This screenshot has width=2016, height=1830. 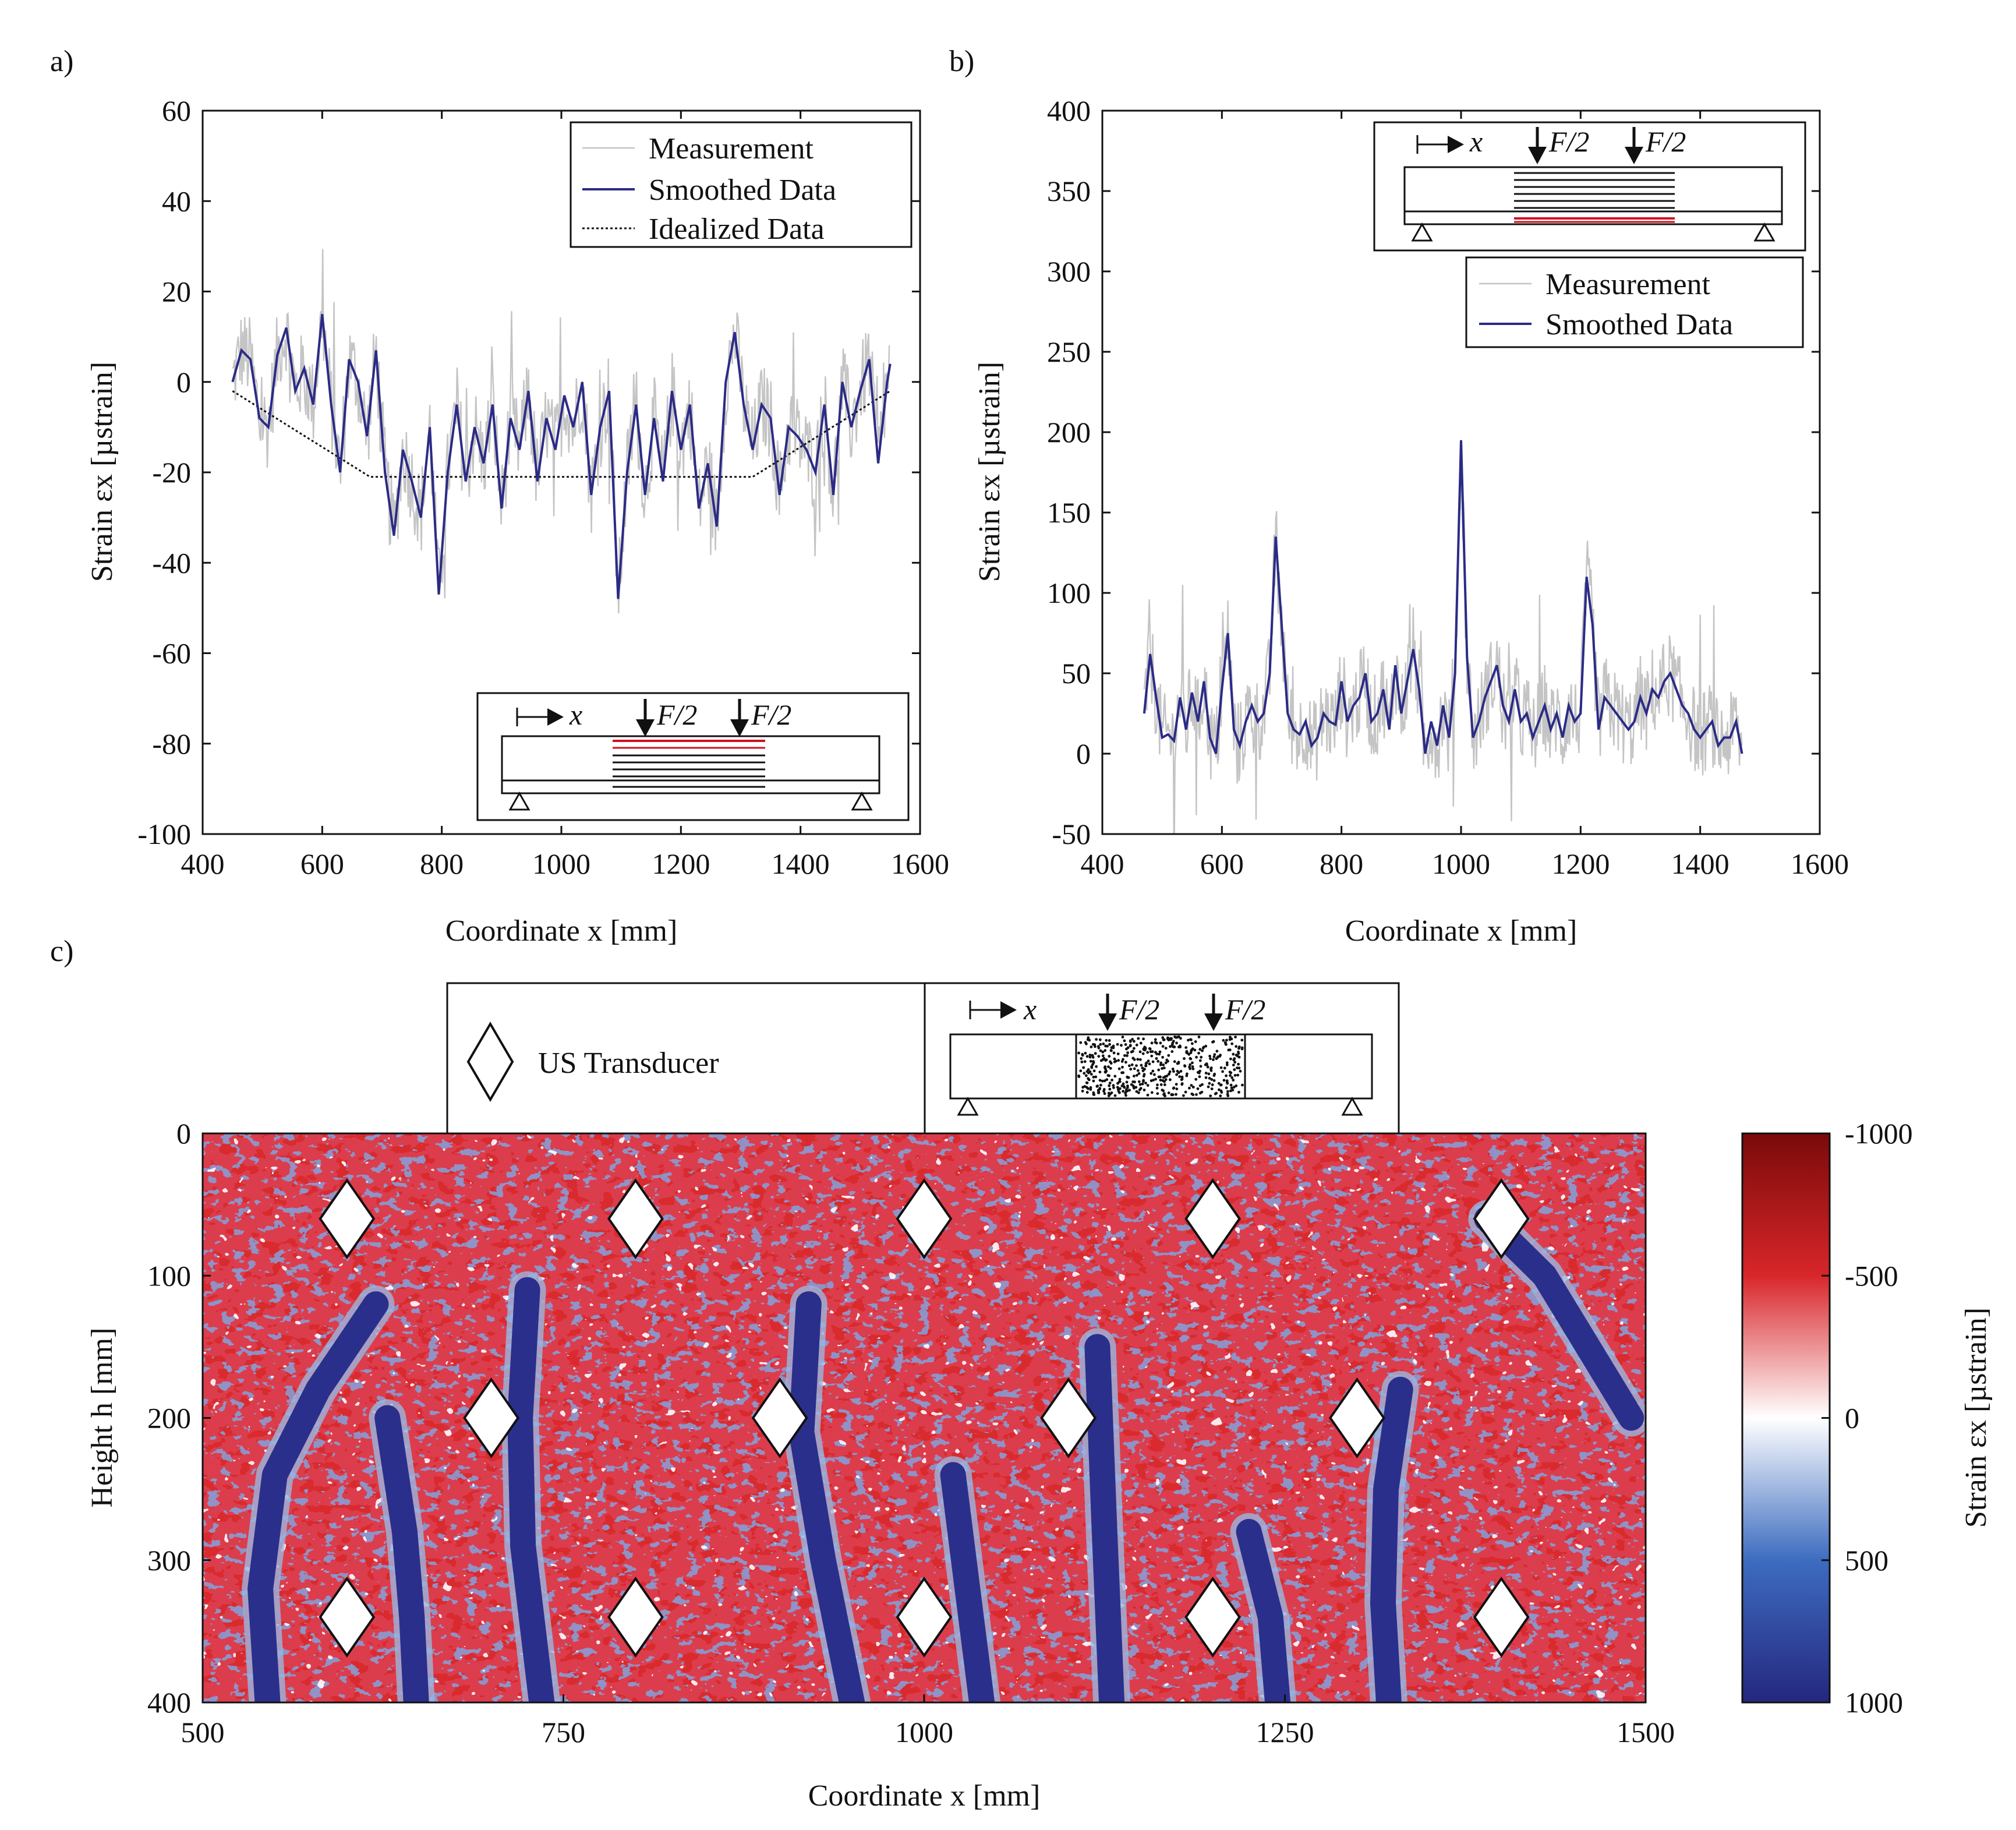 What do you see at coordinates (1102, 864) in the screenshot?
I see `x-tick-label: 400` at bounding box center [1102, 864].